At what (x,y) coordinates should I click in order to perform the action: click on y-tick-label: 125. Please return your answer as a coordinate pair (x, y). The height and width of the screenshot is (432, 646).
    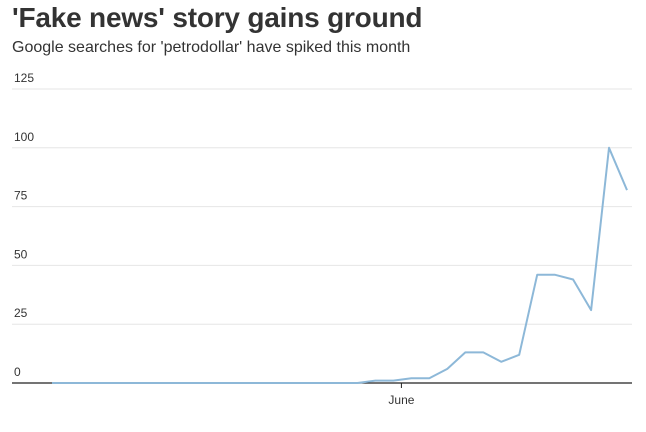
    Looking at the image, I should click on (24, 78).